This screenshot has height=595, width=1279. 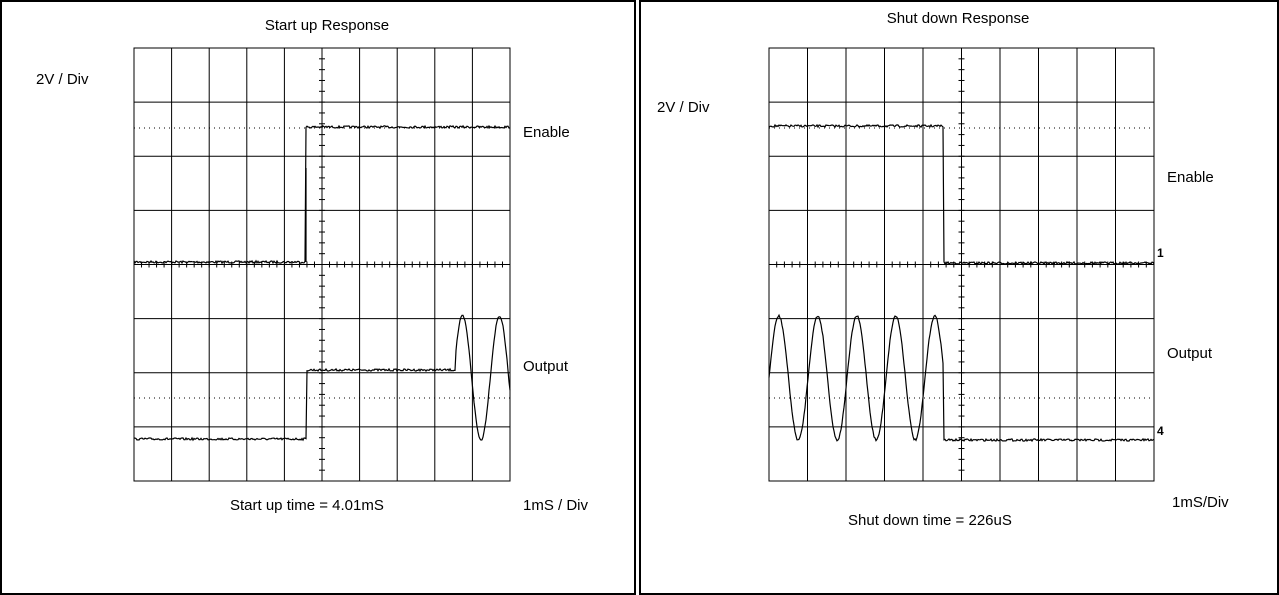 What do you see at coordinates (1200, 502) in the screenshot?
I see `timebase: 1mS/Div` at bounding box center [1200, 502].